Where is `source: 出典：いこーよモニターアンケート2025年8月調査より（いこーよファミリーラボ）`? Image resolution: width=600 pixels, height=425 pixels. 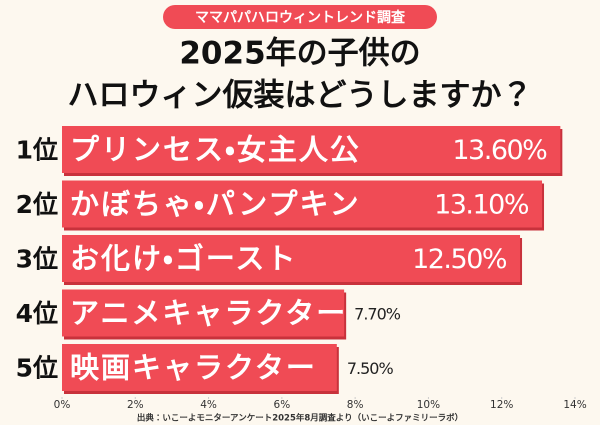 source: 出典：いこーよモニターアンケート2025年8月調査より（いこーよファミリーラボ） is located at coordinates (300, 418).